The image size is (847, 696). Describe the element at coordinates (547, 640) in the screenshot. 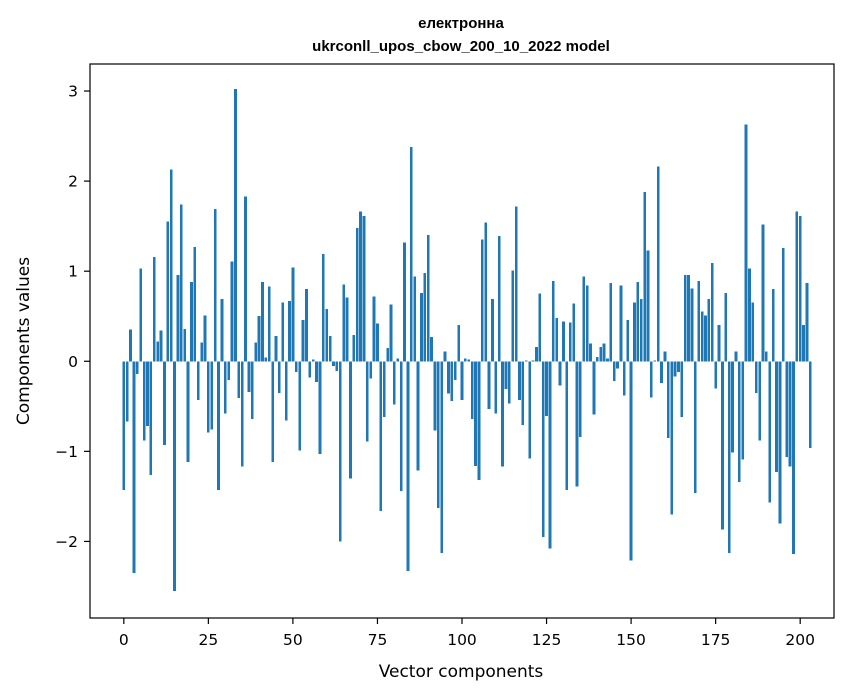

I see `x-tick-label: 125` at that location.